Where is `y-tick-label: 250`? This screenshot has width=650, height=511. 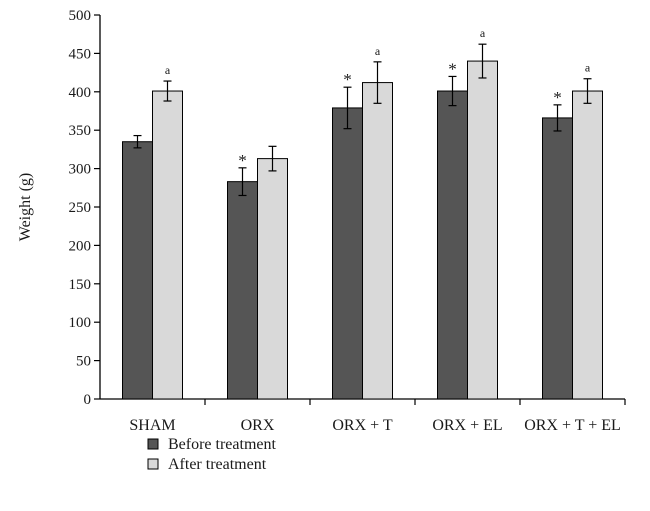 y-tick-label: 250 is located at coordinates (80, 208).